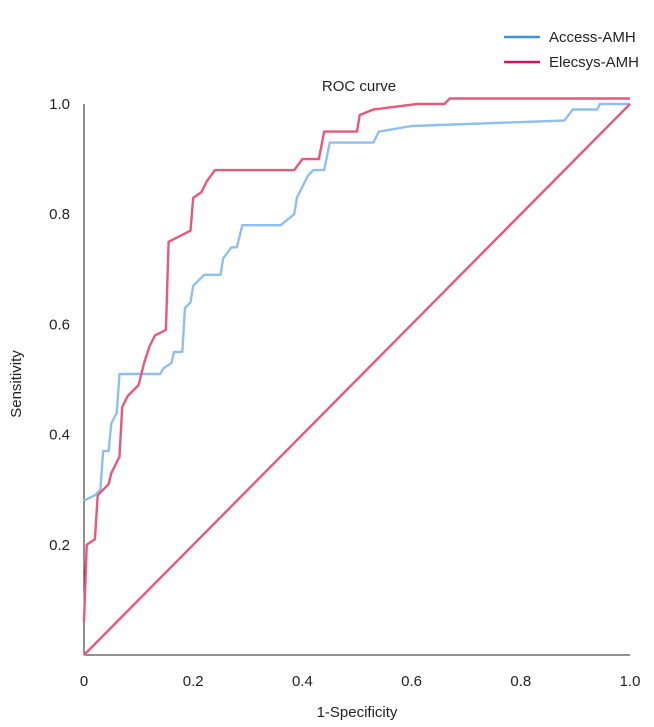 This screenshot has height=727, width=654. Describe the element at coordinates (359, 86) in the screenshot. I see `chart-title: ROC curve` at that location.